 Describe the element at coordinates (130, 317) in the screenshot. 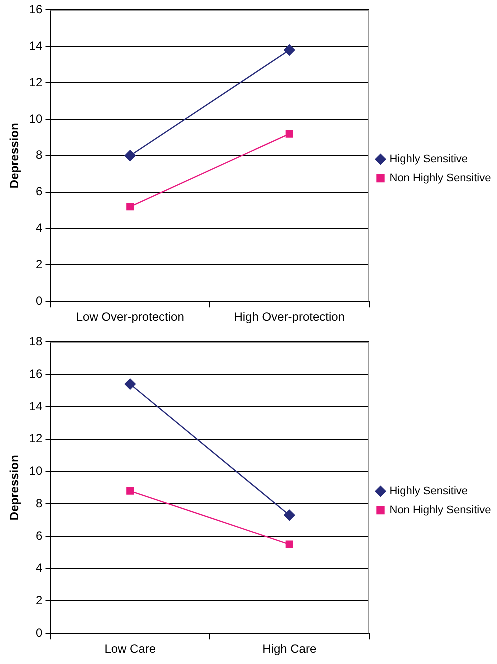

I see `x-tick-label: Low Over-protection` at that location.